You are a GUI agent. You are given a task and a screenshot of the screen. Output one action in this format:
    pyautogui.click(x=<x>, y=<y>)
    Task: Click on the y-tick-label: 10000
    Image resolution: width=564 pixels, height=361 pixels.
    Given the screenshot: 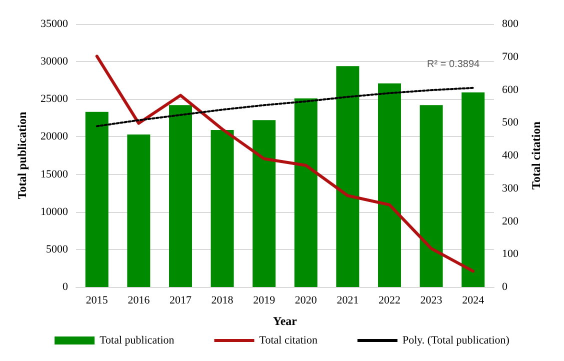 What is the action you would take?
    pyautogui.click(x=54, y=212)
    